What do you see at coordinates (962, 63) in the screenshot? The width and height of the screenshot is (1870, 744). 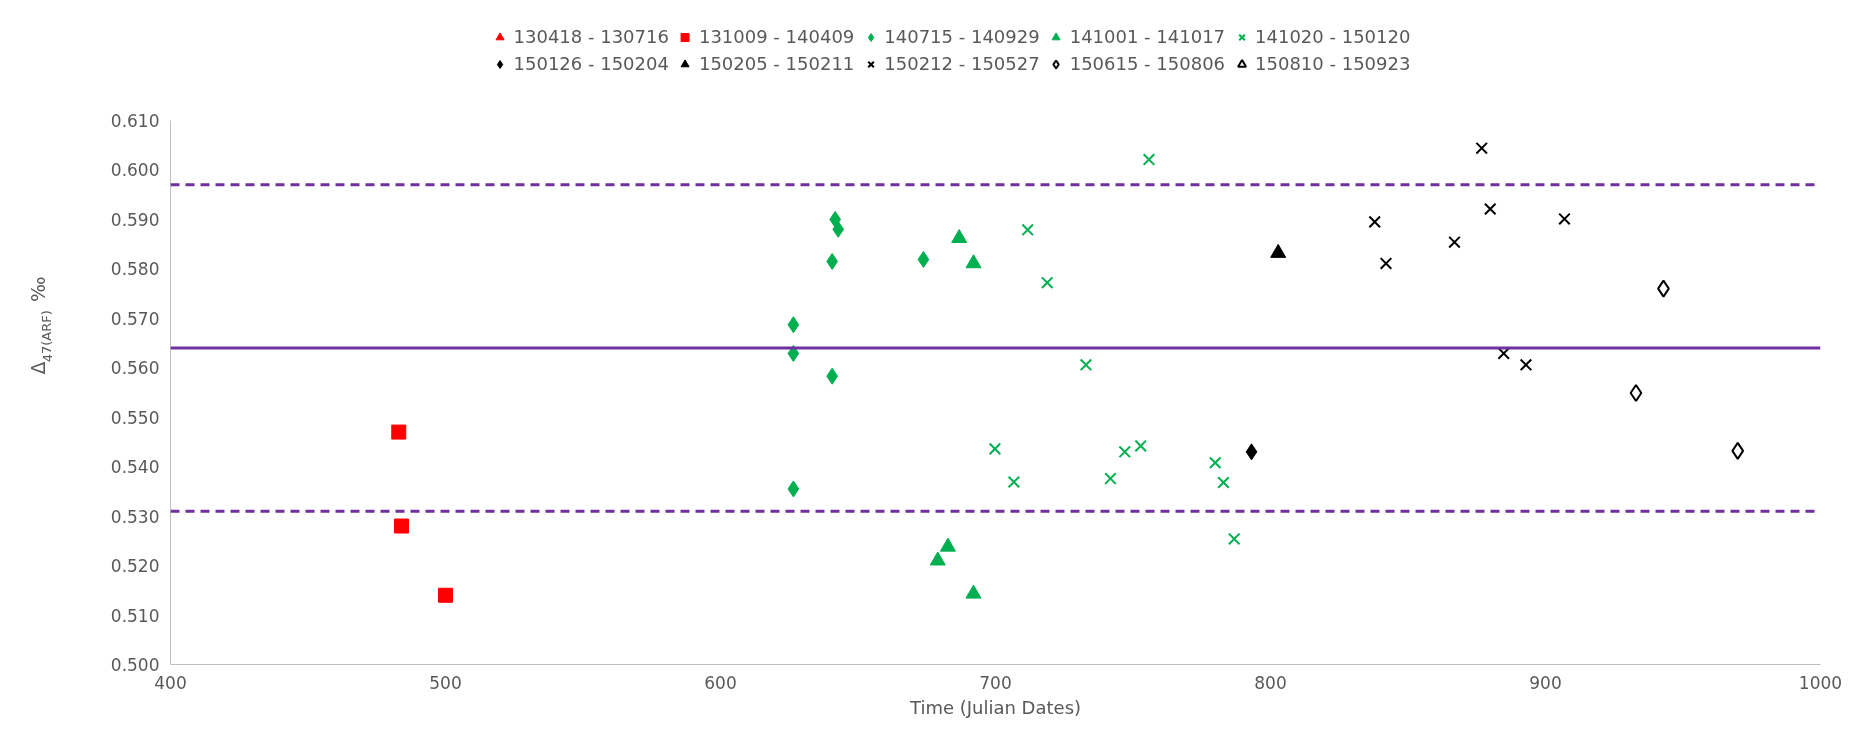 I see `legend-label: 150212 - 150527` at bounding box center [962, 63].